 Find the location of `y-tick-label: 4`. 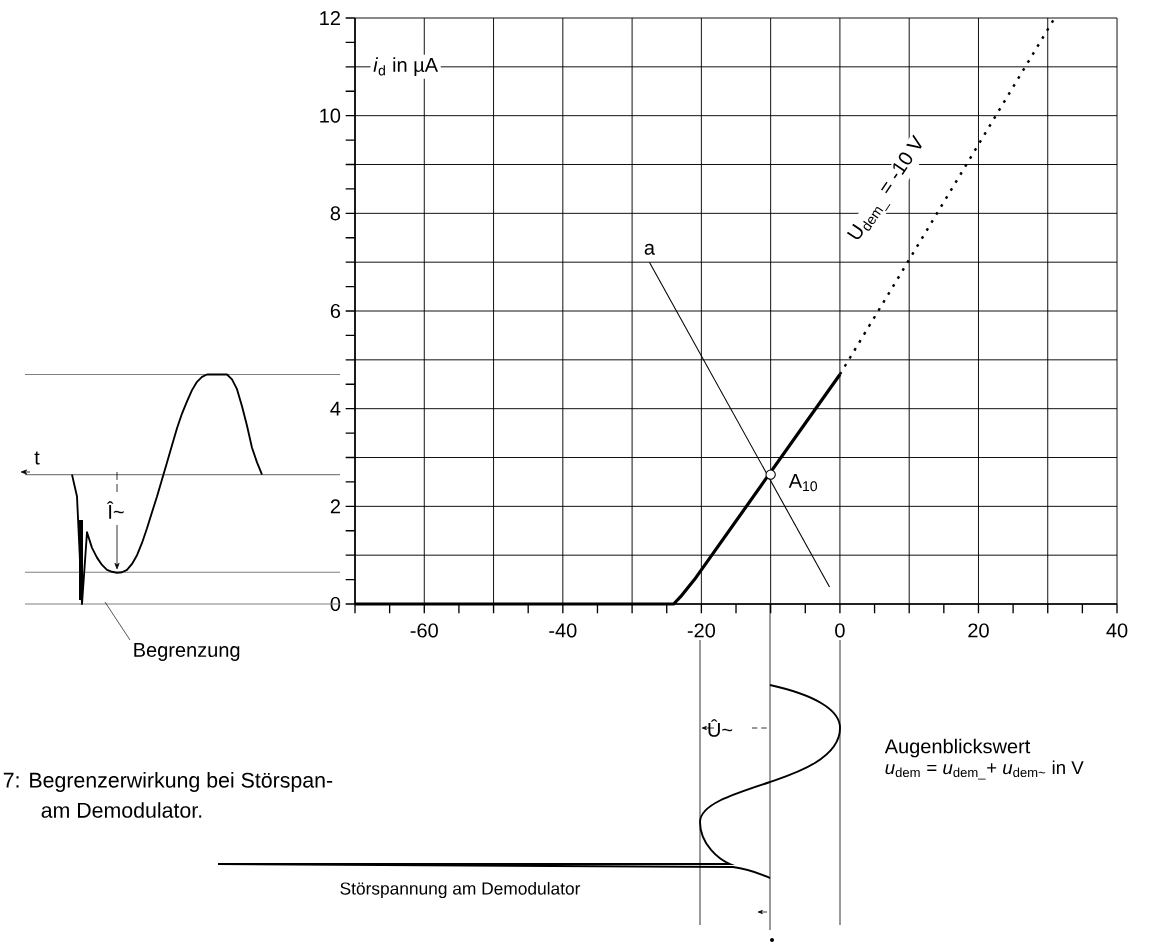

y-tick-label: 4 is located at coordinates (335, 408).